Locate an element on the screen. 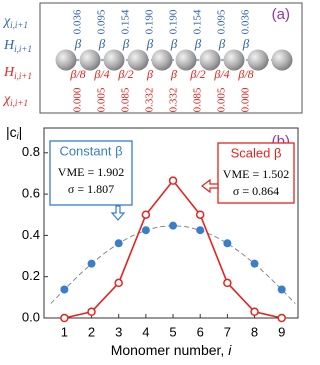 The image size is (320, 365). annotation-text: Scaled β is located at coordinates (256, 152).